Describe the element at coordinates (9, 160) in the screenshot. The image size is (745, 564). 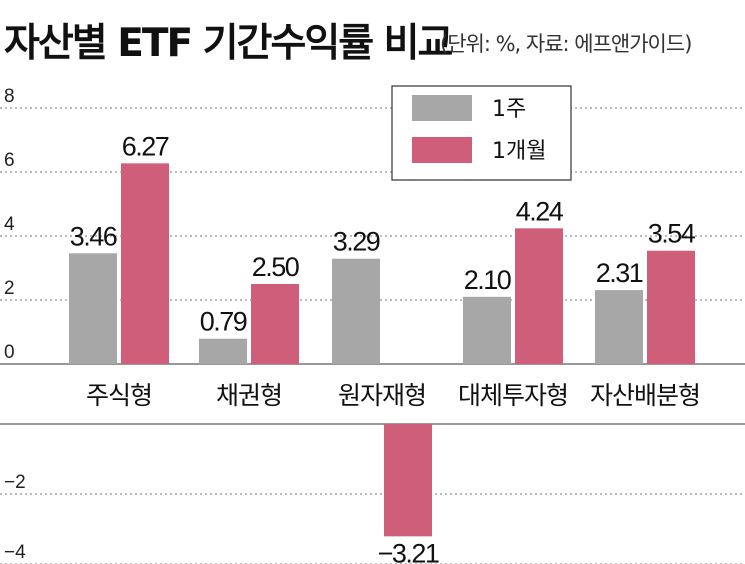
I see `y-tick-label: 6` at that location.